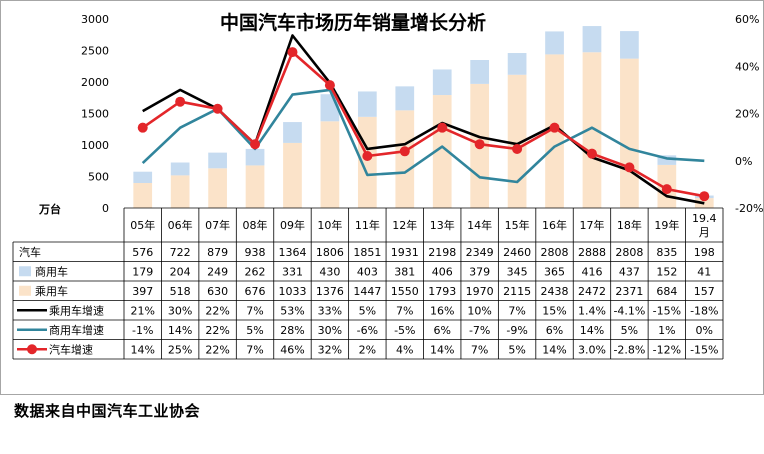  What do you see at coordinates (517, 252) in the screenshot?
I see `table-cell: 2460` at bounding box center [517, 252].